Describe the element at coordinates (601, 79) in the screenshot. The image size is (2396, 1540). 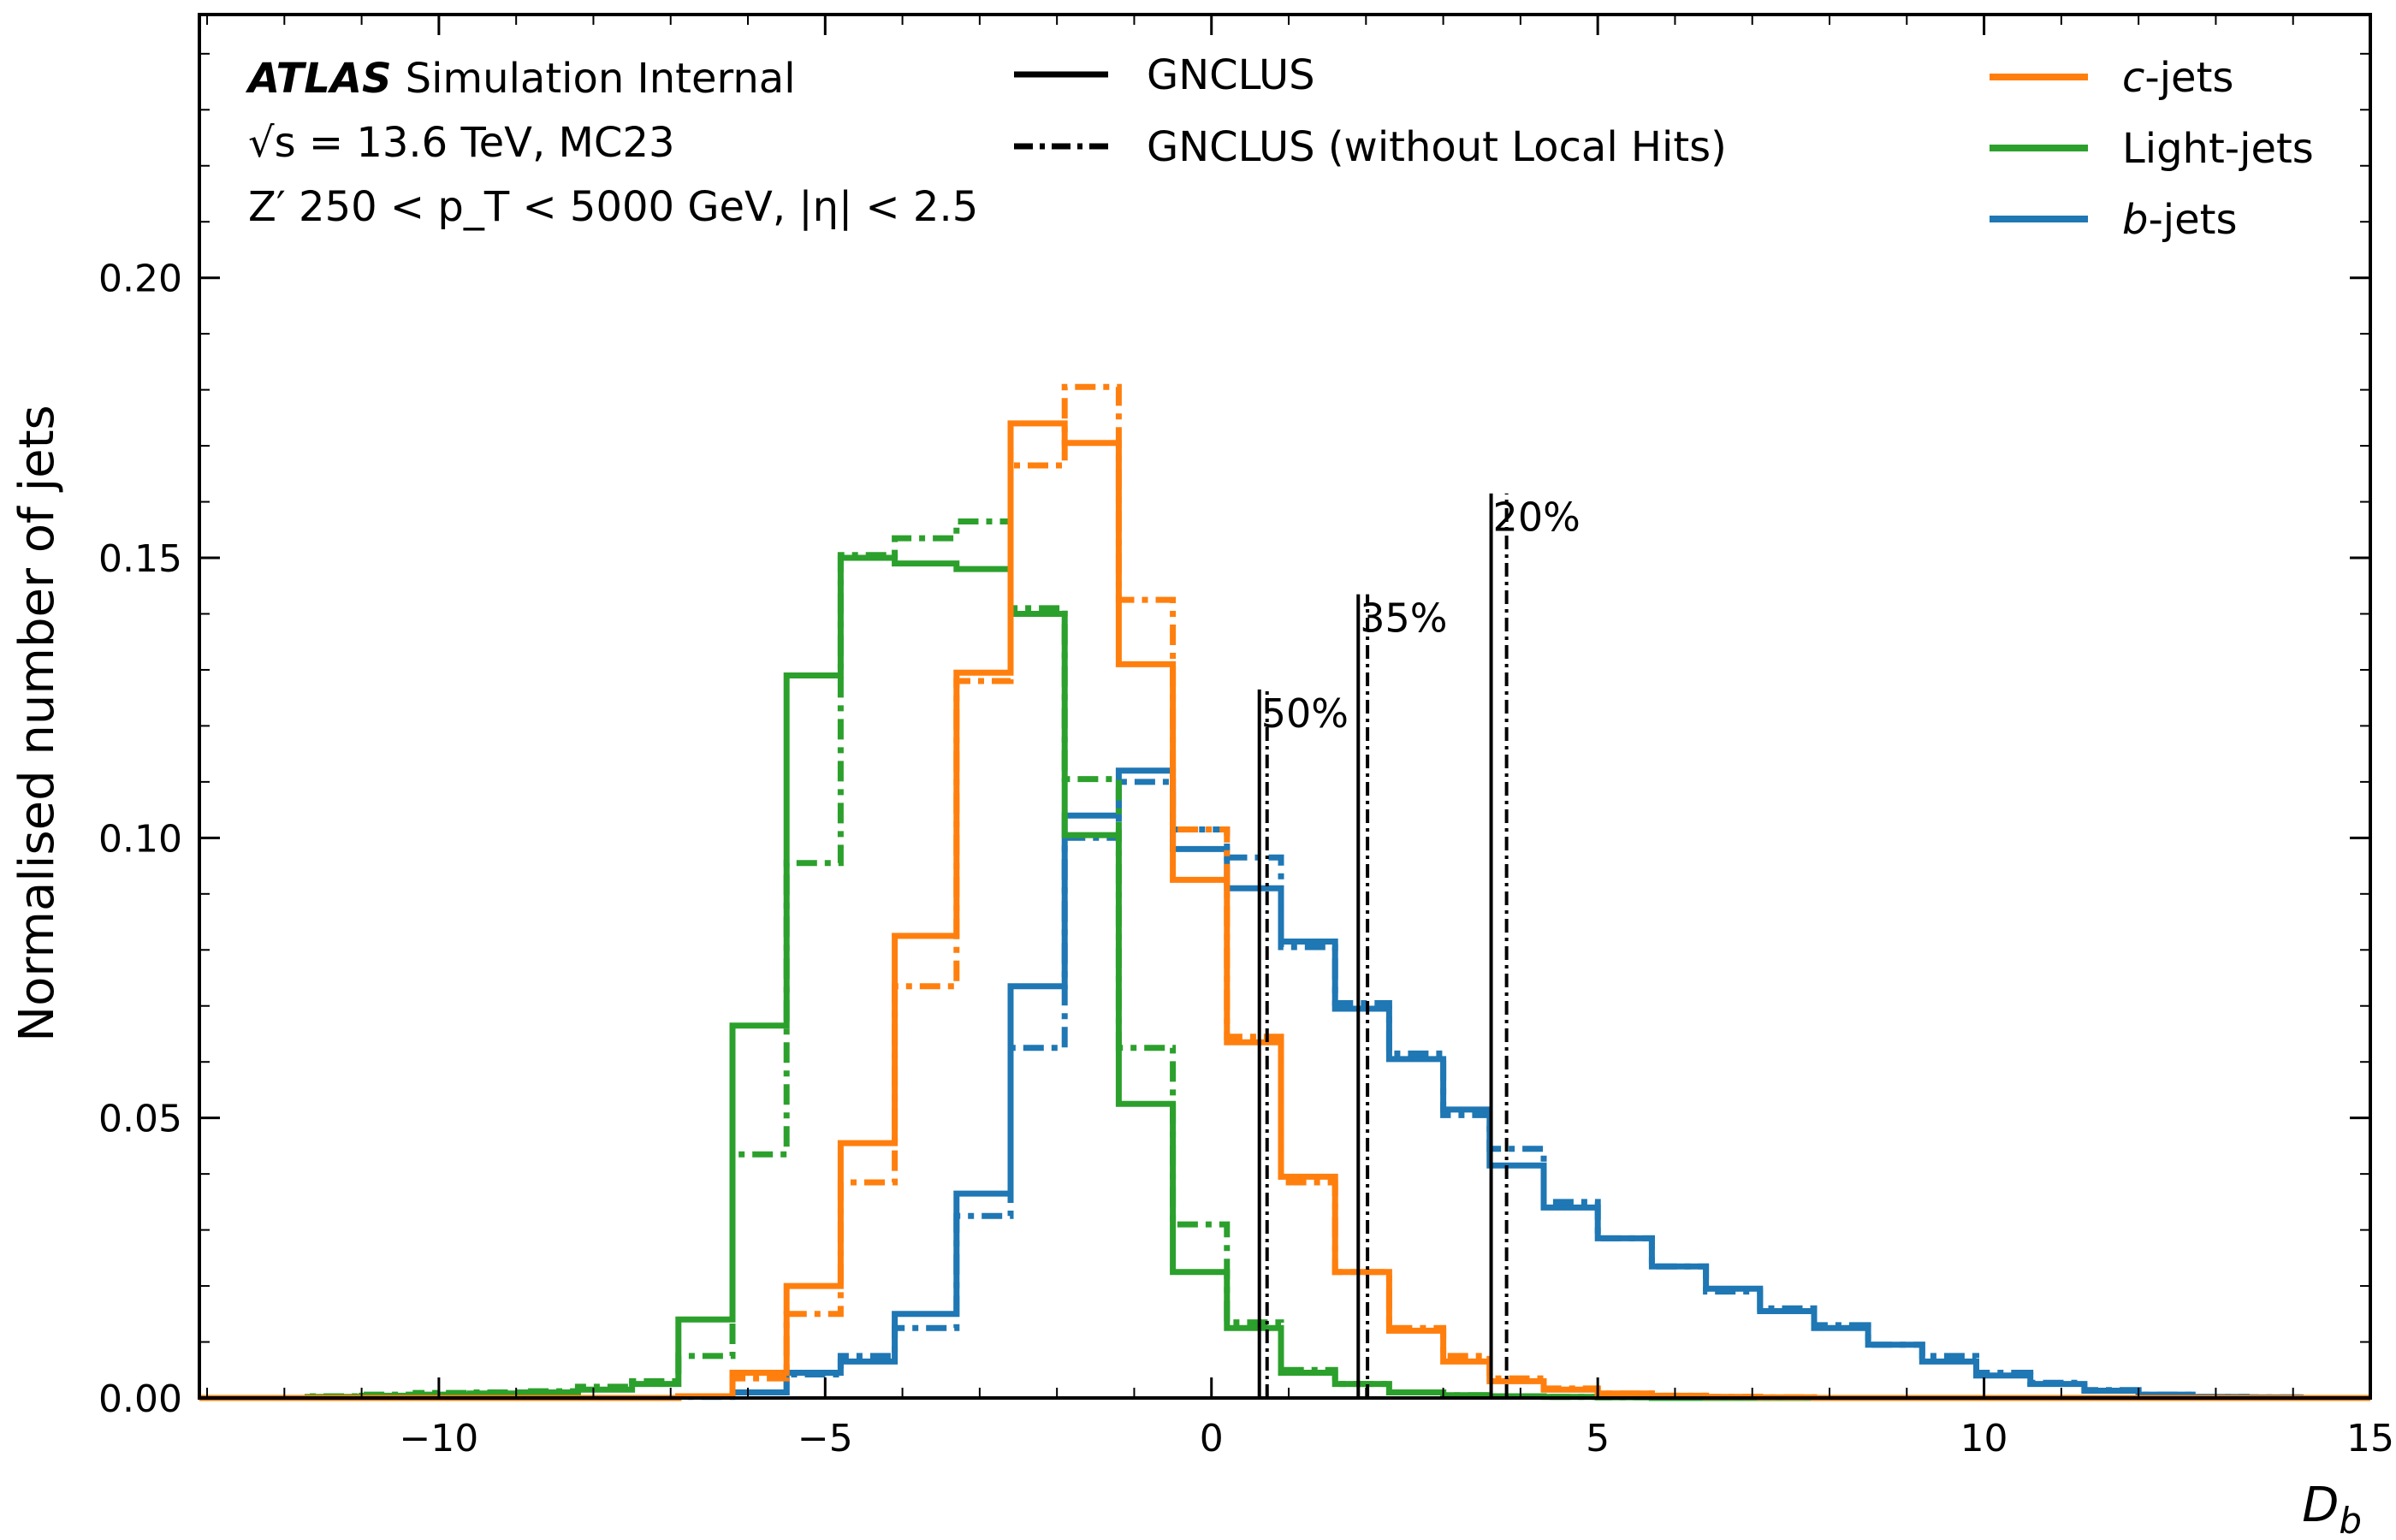
I see `atlas-status-label: Simulation Internal` at that location.